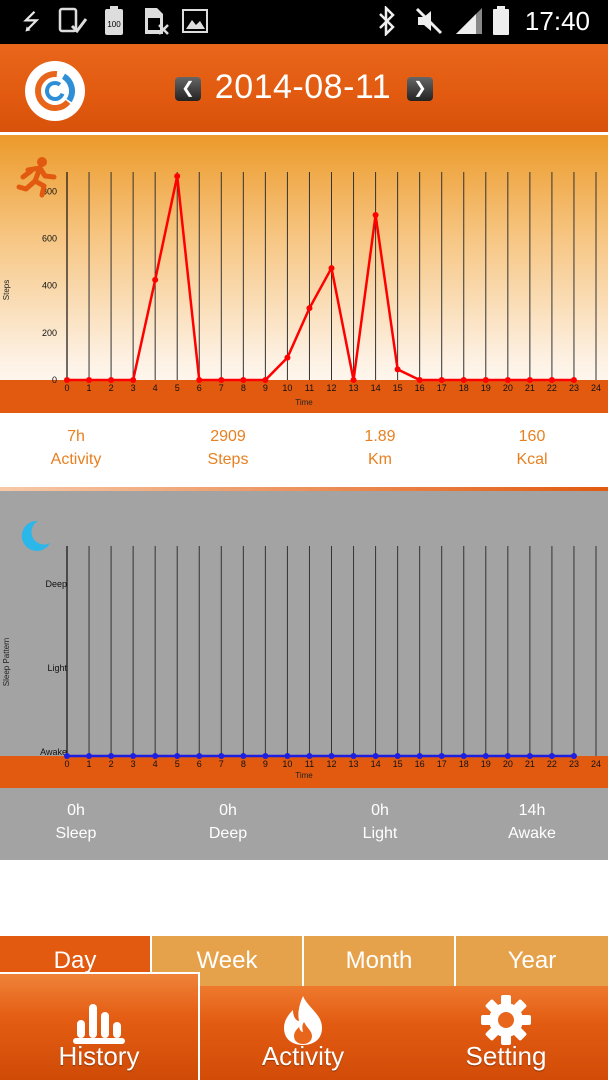 The height and width of the screenshot is (1080, 608). I want to click on stat-light: 0h Light, so click(380, 822).